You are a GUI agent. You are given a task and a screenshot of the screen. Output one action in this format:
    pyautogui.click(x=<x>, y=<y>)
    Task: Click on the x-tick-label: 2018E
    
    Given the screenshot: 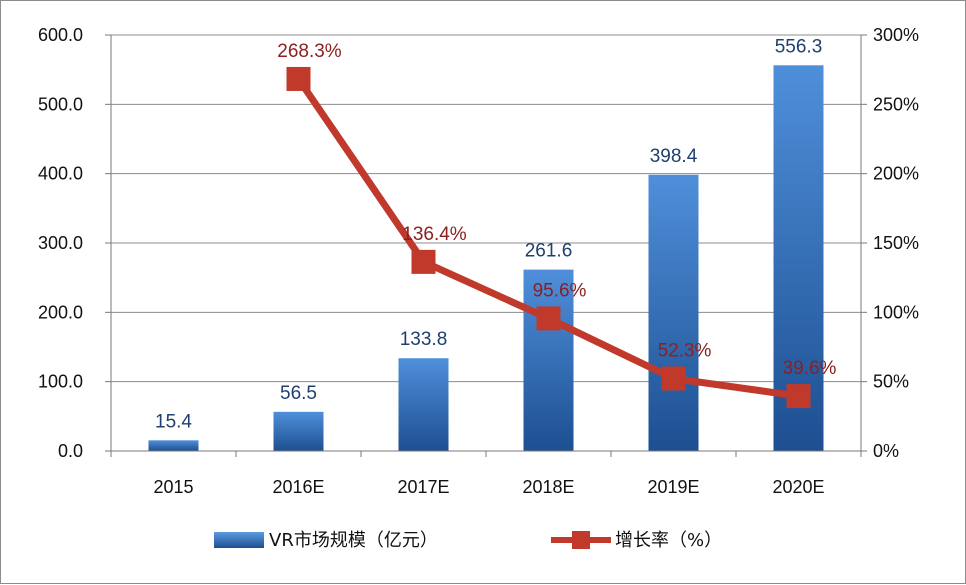 What is the action you would take?
    pyautogui.click(x=548, y=487)
    